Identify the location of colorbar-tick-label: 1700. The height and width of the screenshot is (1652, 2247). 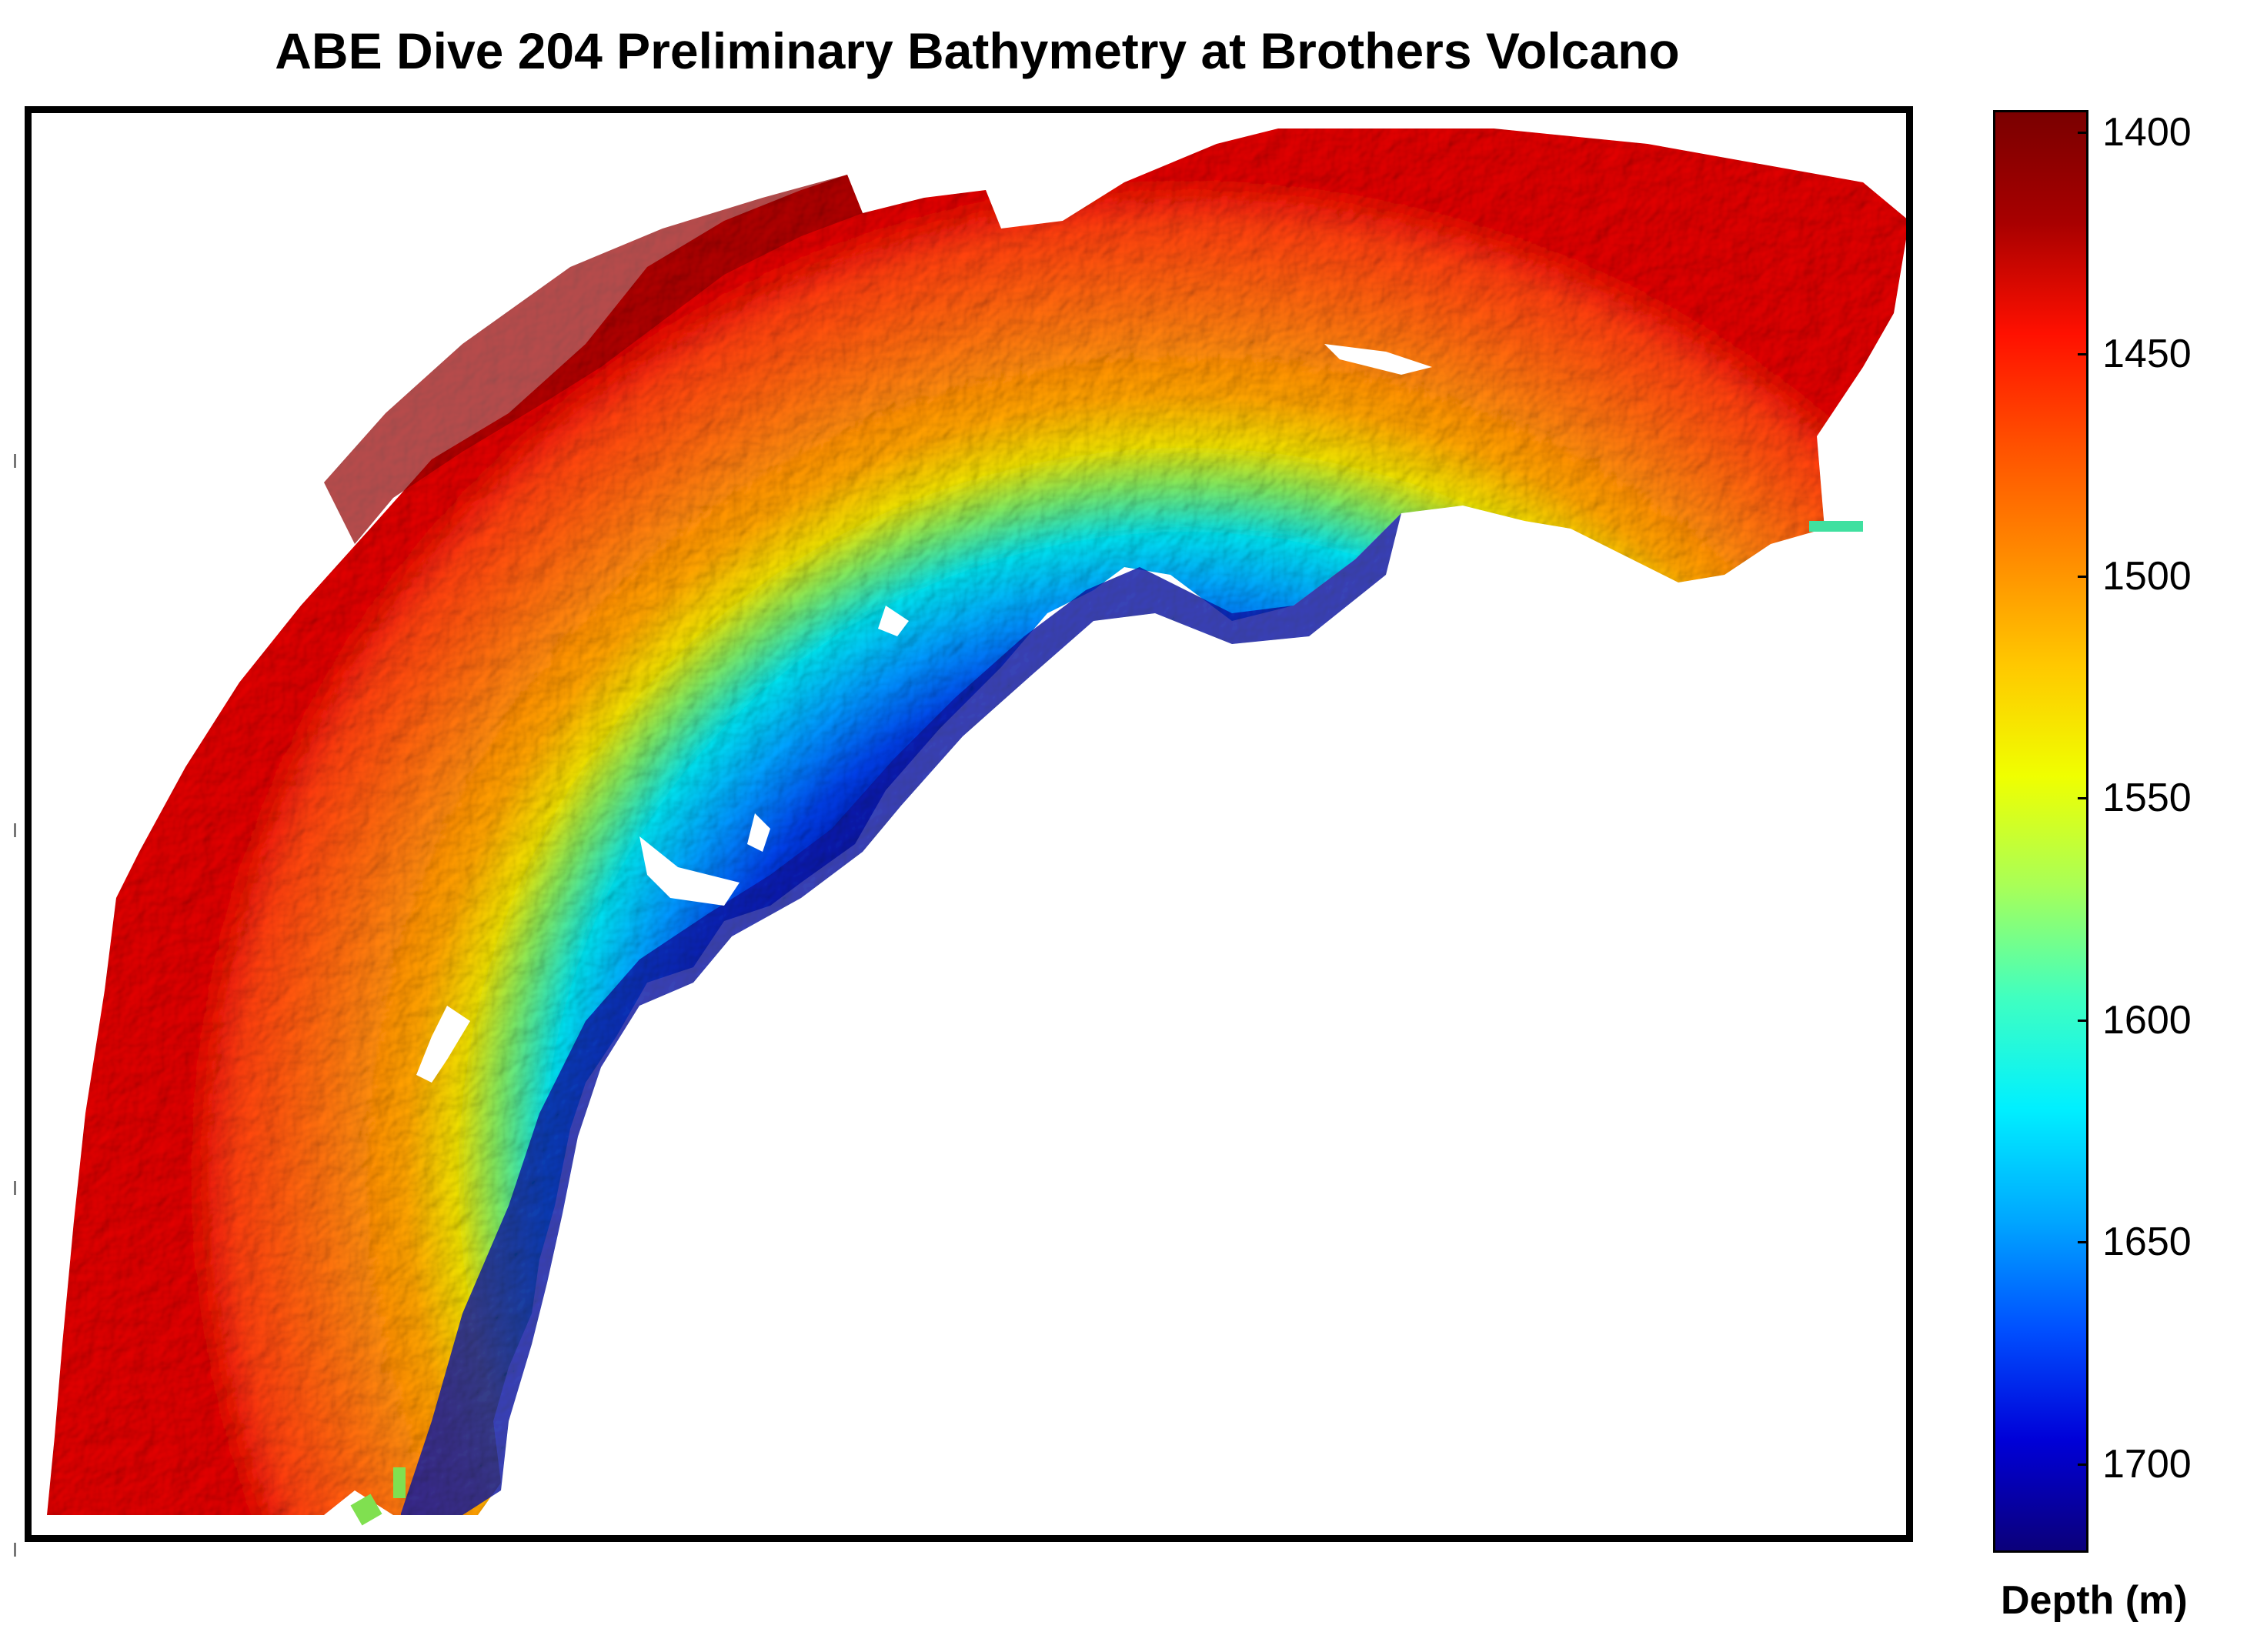
(2147, 1464).